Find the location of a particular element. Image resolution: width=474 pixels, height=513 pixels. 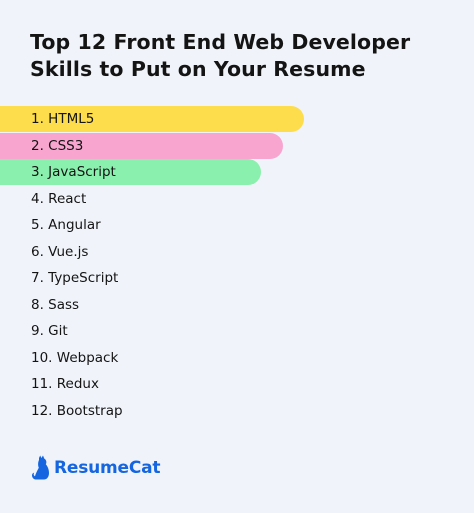

skill-label: 8. Sass is located at coordinates (55, 304).